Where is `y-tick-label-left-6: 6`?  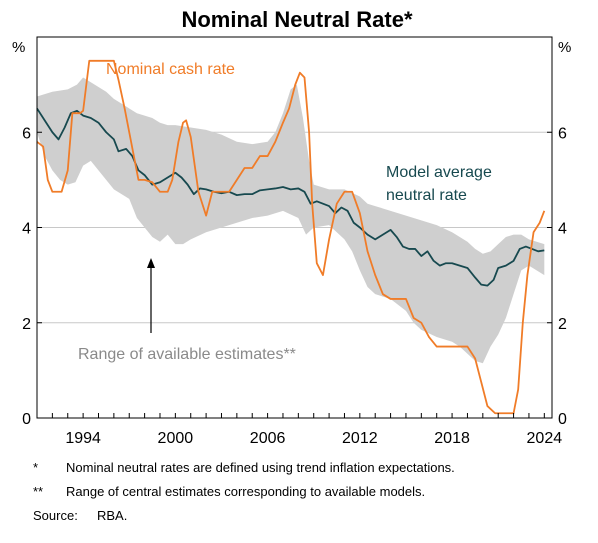 y-tick-label-left-6: 6 is located at coordinates (26, 133).